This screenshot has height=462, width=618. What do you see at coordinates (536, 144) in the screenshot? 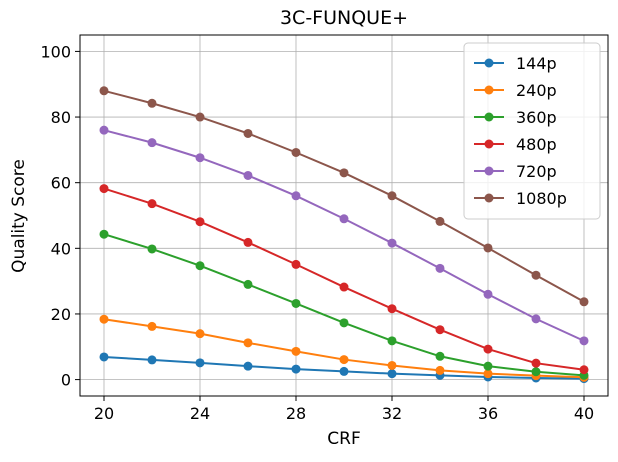
I see `legend-label: 480p` at bounding box center [536, 144].